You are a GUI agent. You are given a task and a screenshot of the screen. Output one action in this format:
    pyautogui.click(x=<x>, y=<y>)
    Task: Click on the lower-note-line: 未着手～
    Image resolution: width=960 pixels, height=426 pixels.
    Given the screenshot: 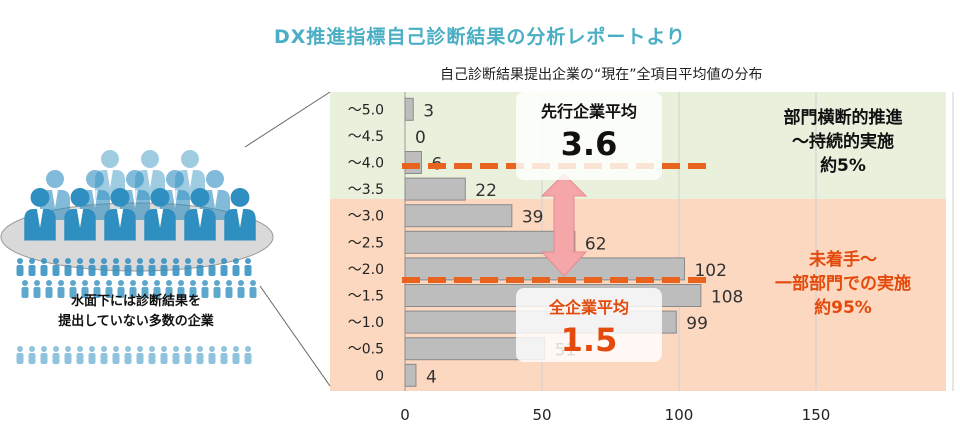 What is the action you would take?
    pyautogui.click(x=843, y=260)
    